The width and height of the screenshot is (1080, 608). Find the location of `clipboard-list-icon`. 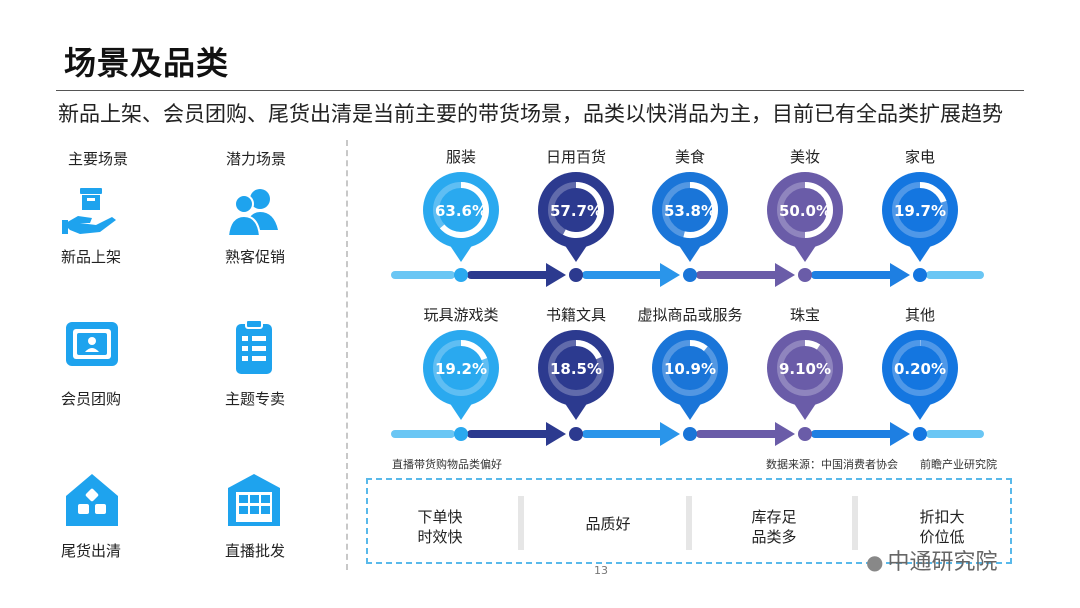

clipboard-list-icon is located at coordinates (254, 348).